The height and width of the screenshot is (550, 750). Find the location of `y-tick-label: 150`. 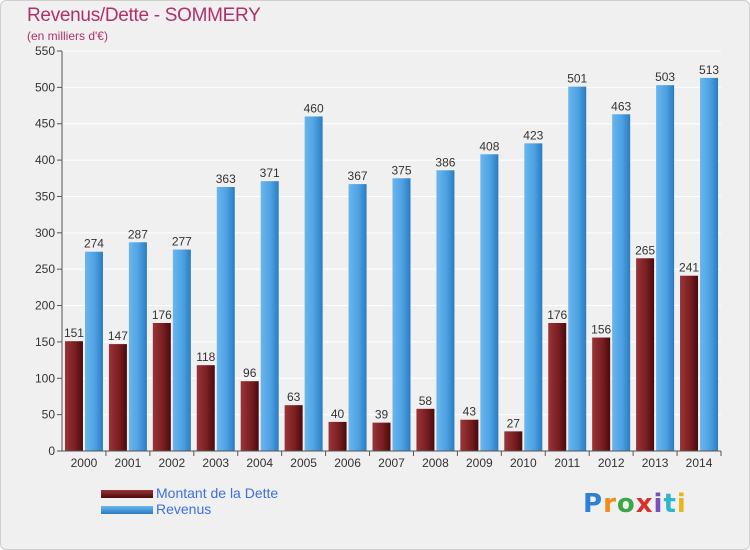

y-tick-label: 150 is located at coordinates (45, 342).